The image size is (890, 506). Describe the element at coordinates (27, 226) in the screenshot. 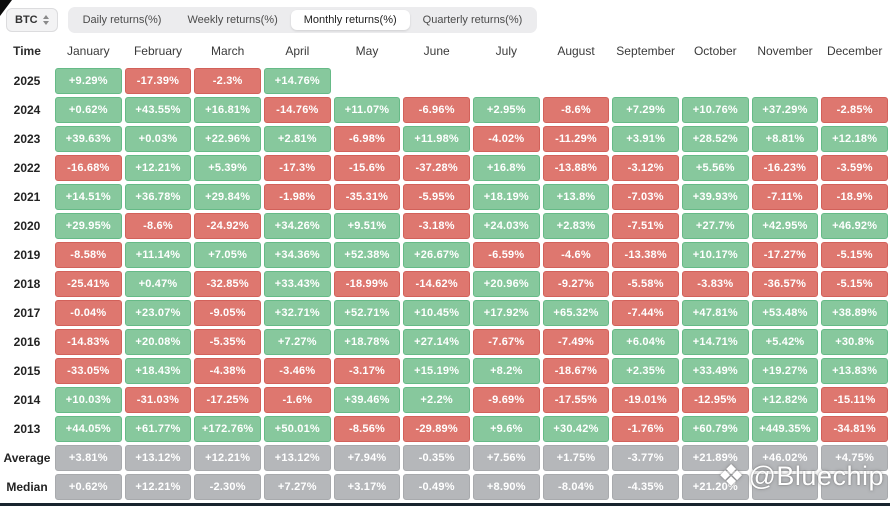

I see `row-label: 2020` at that location.